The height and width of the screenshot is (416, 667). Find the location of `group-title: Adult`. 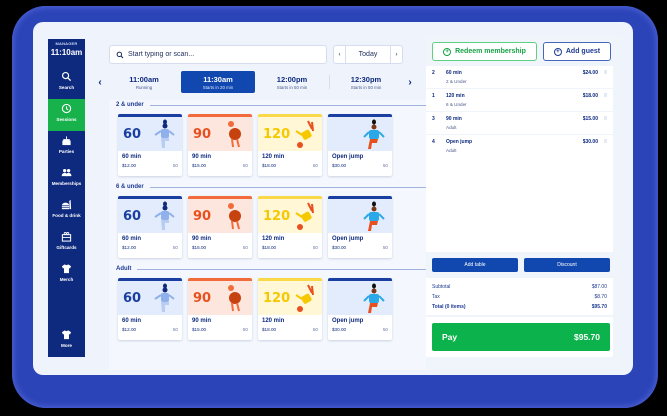

group-title: Adult is located at coordinates (273, 269).